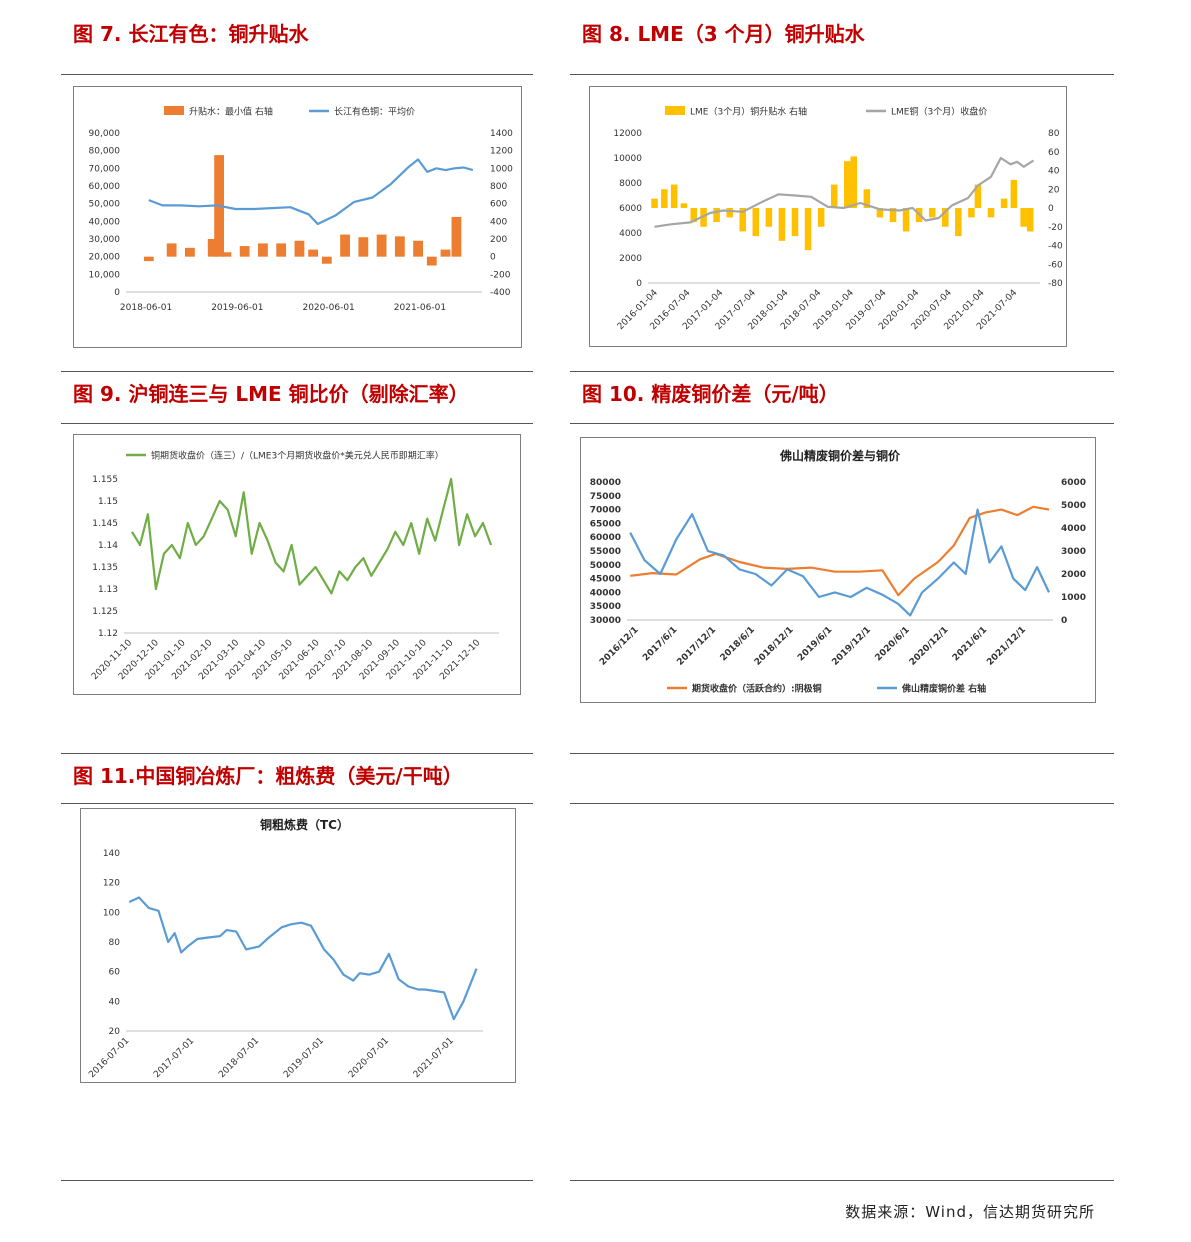 The height and width of the screenshot is (1242, 1191). What do you see at coordinates (105, 134) in the screenshot?
I see `y-left-tick-label: 90,000` at bounding box center [105, 134].